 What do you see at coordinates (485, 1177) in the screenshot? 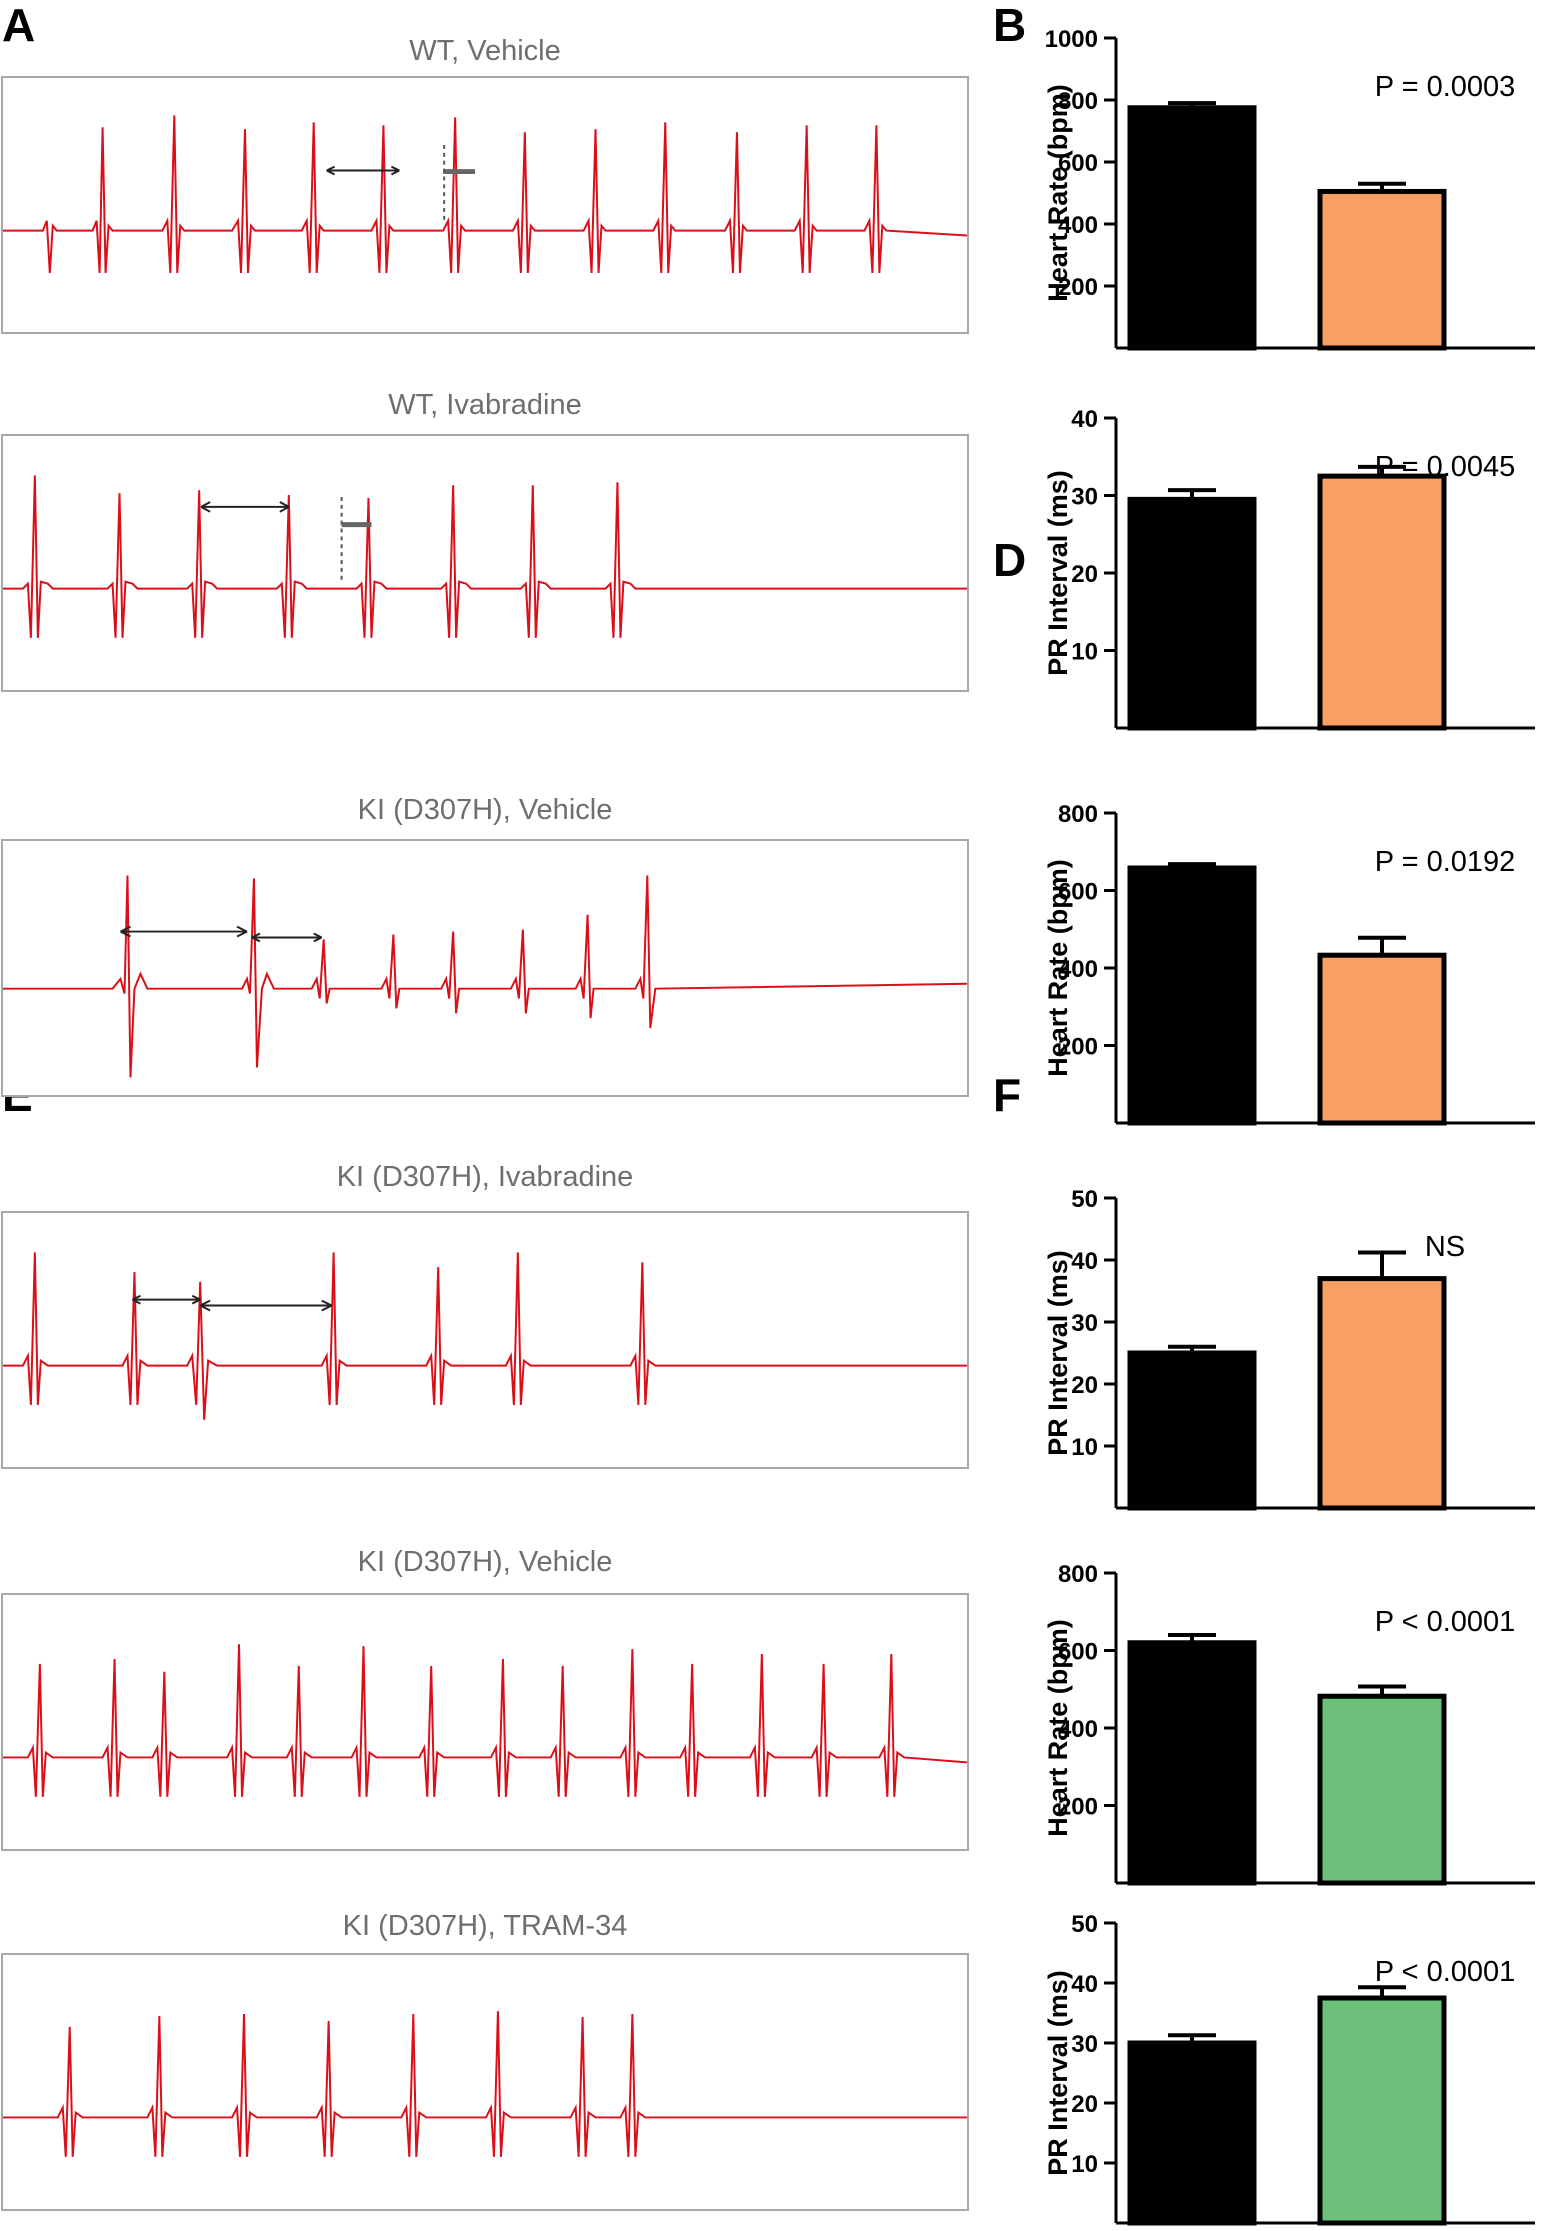
I see `trace-title: KI (D307H), Ivabradine` at bounding box center [485, 1177].